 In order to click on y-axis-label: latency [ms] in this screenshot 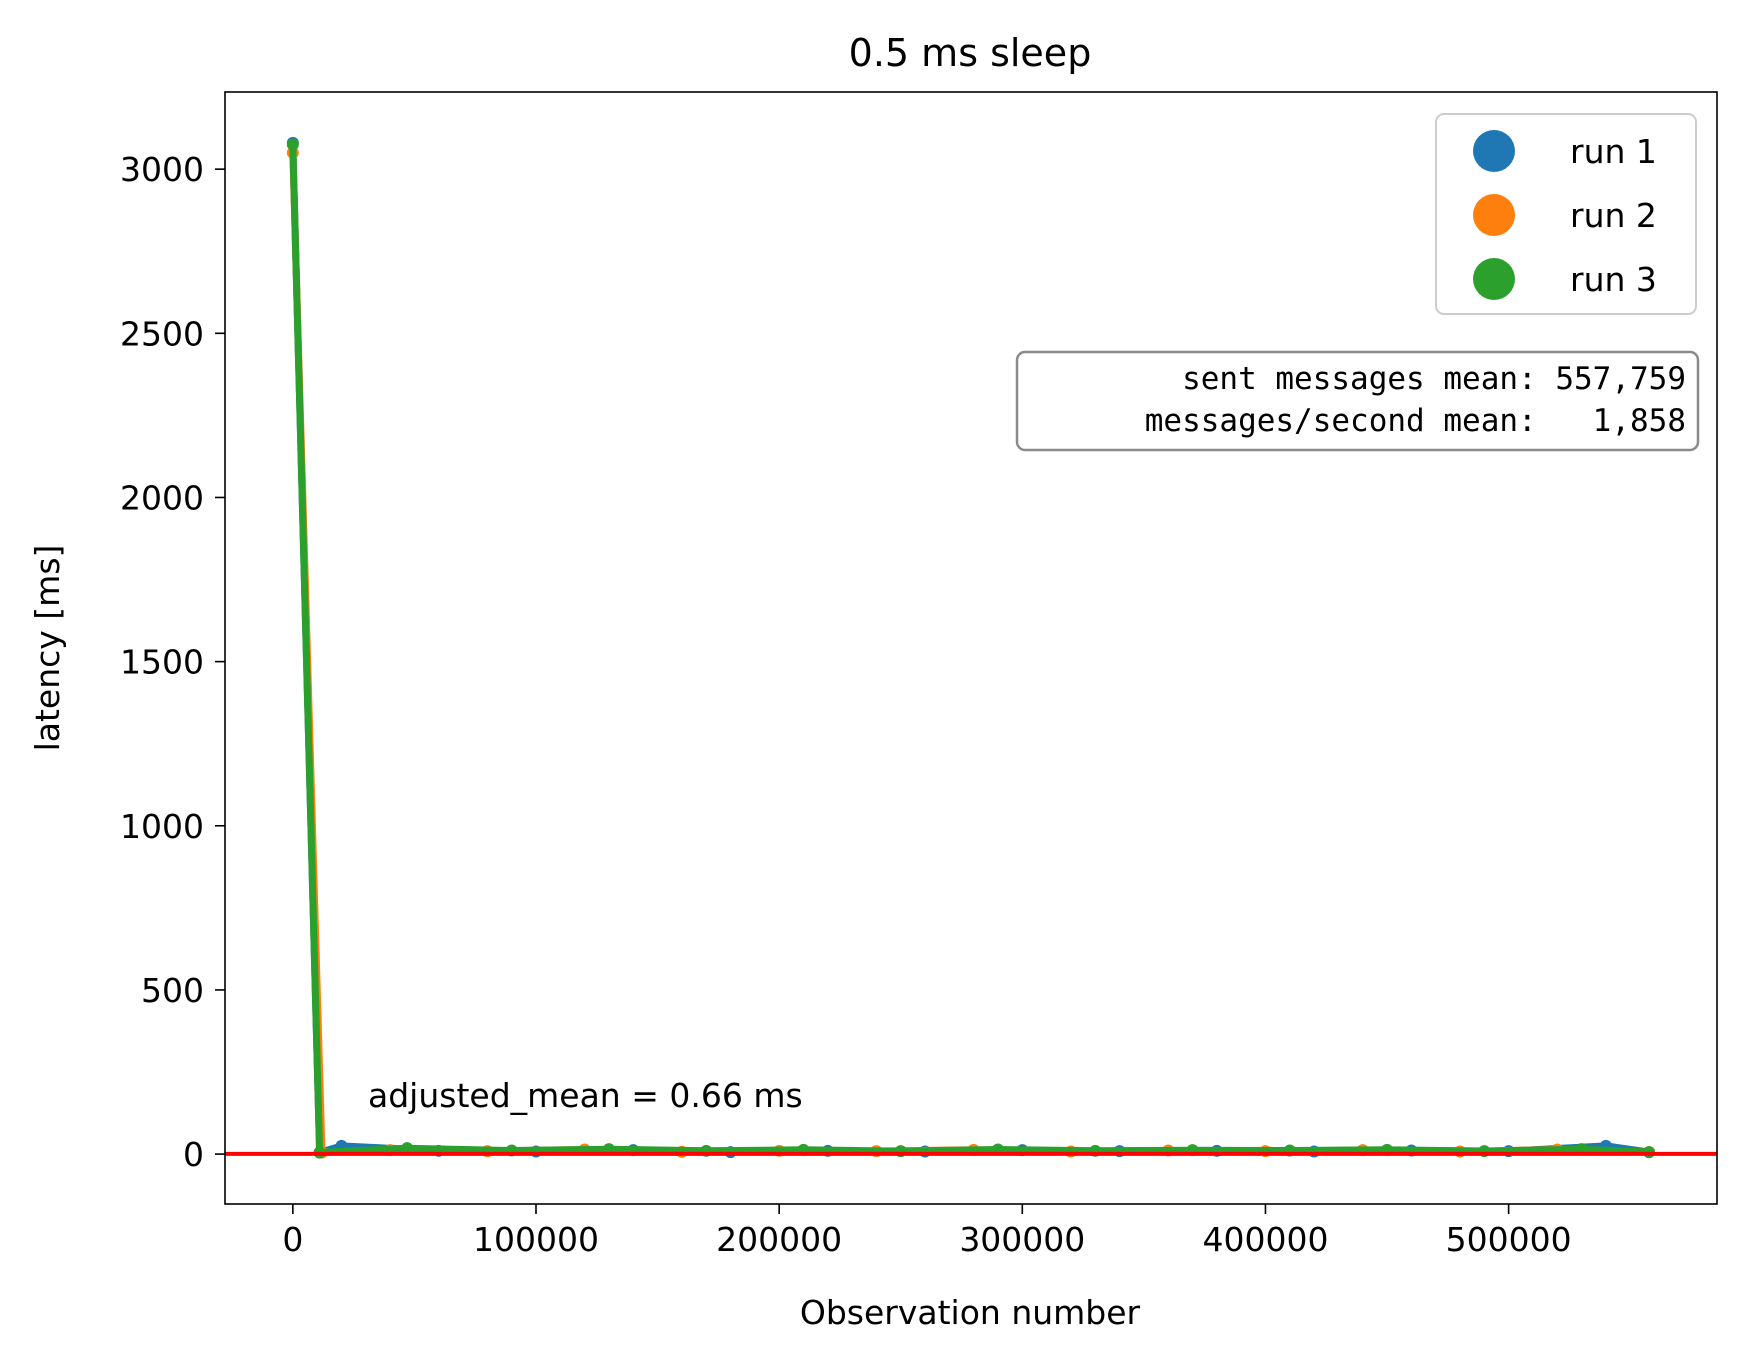, I will do `click(47, 648)`.